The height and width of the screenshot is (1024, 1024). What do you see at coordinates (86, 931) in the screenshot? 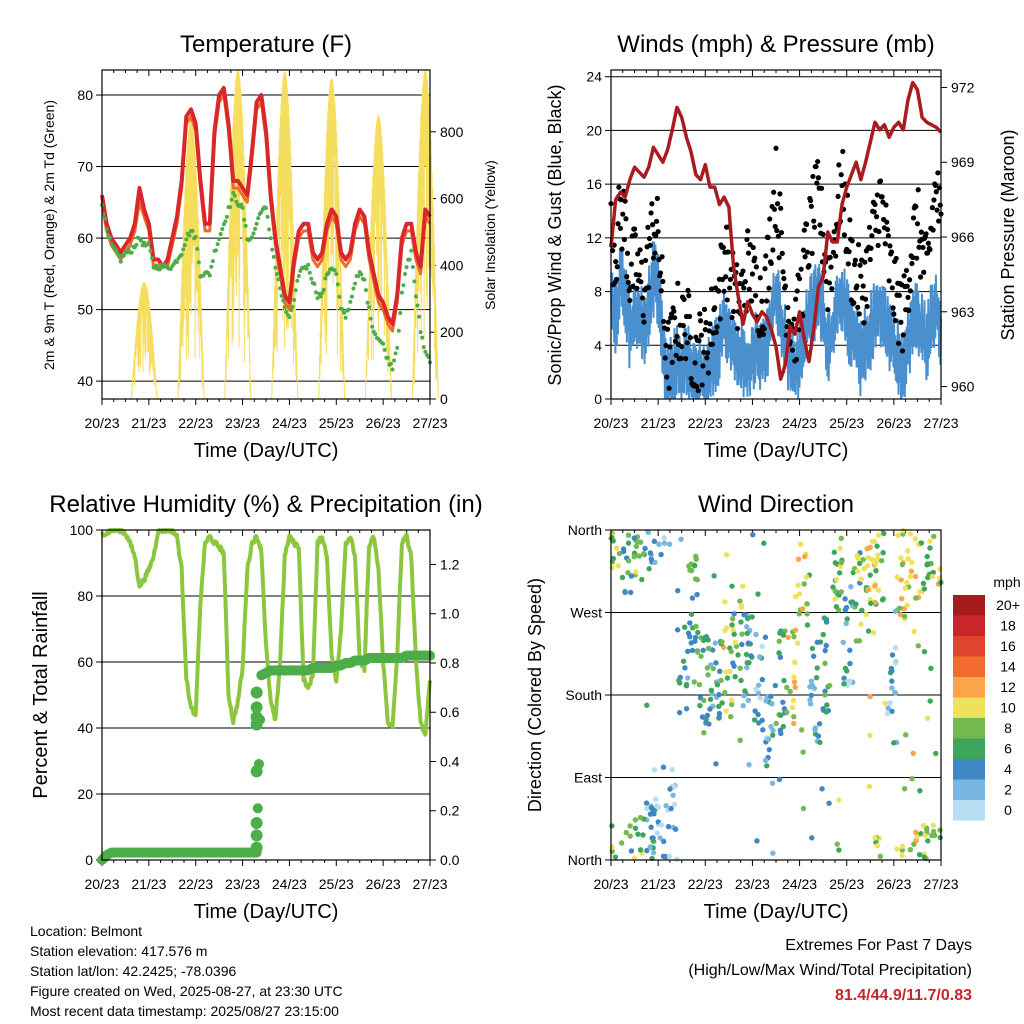
I see `station-location: Location: Belmont` at bounding box center [86, 931].